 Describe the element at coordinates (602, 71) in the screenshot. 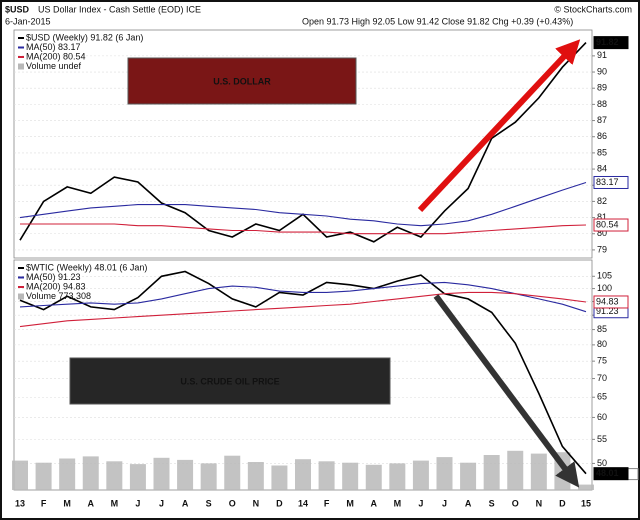

I see `y-tick-label: 90` at that location.